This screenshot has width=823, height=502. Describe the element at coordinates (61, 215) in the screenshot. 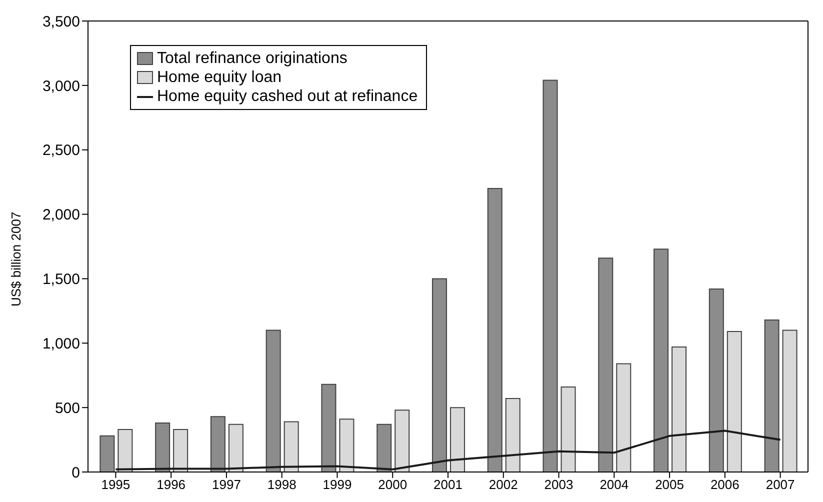

I see `y-tick-label: 2,000` at that location.